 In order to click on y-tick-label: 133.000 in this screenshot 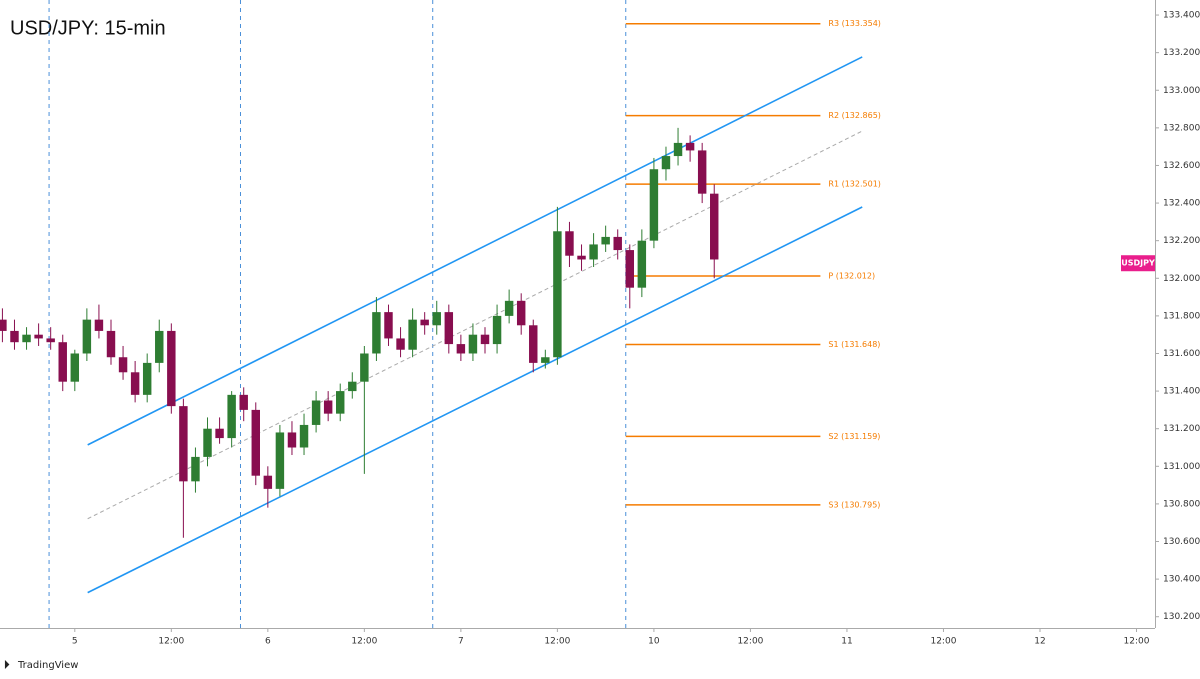, I will do `click(1181, 91)`.